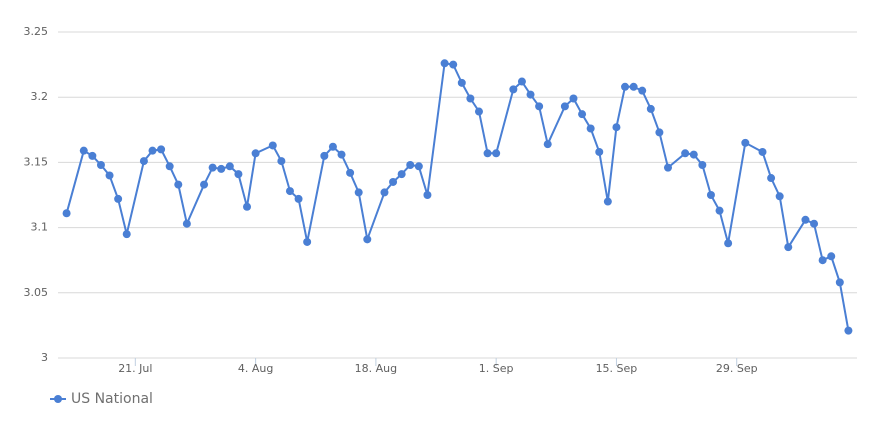 The height and width of the screenshot is (423, 887). Describe the element at coordinates (255, 368) in the screenshot. I see `x-tick-label: 4. Aug` at that location.